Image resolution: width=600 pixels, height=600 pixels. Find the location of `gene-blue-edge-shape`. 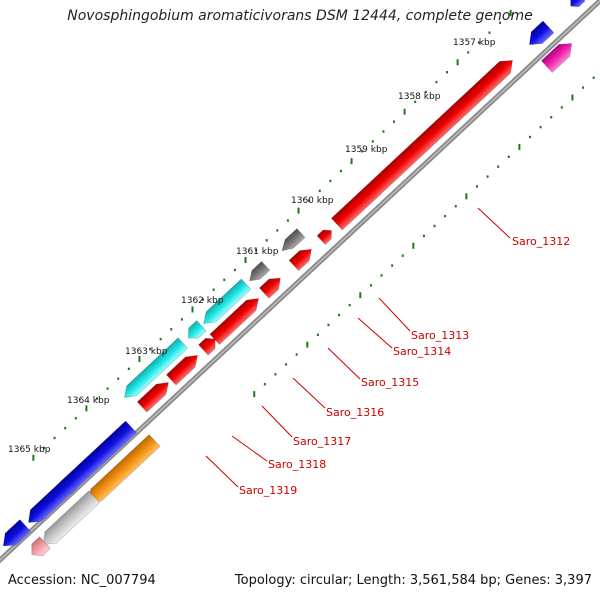

gene-blue-edge-shape is located at coordinates (17, 533).